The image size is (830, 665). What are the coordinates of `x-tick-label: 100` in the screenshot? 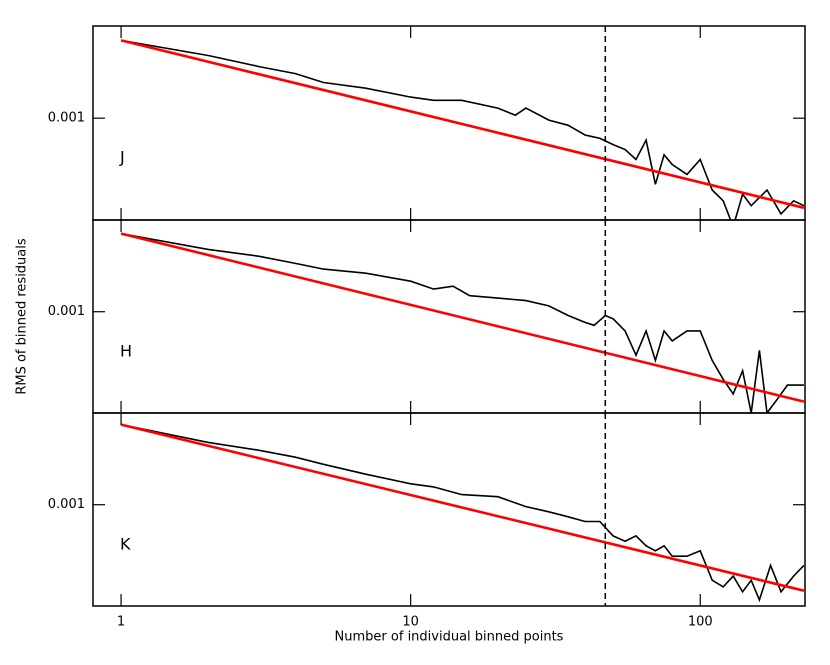 It's located at (700, 622).